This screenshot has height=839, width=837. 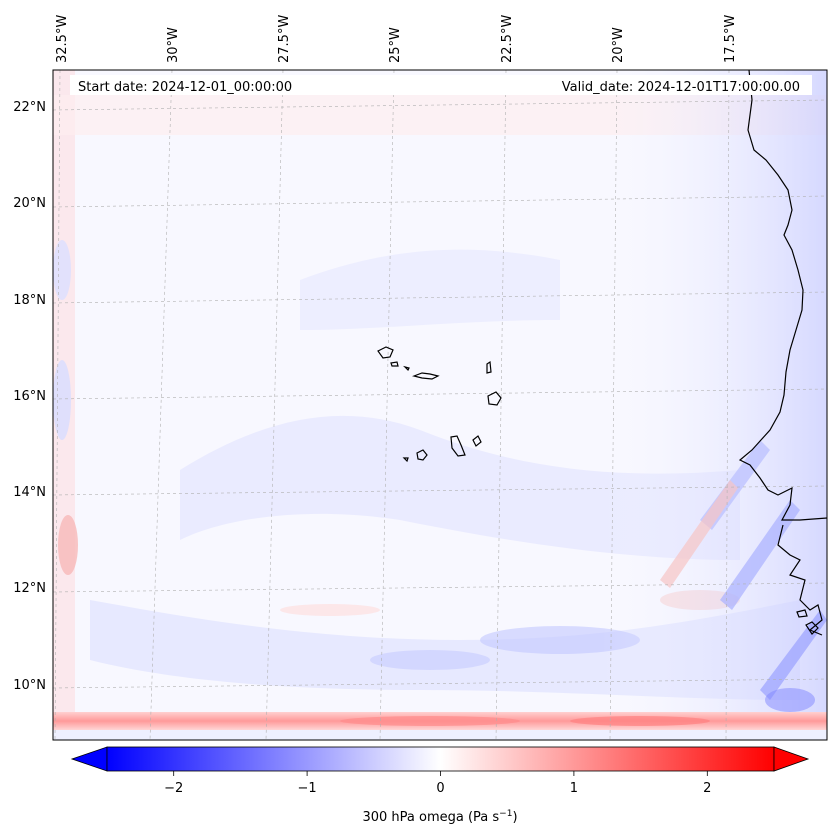 I want to click on lat-label: 10°N, so click(x=29, y=685).